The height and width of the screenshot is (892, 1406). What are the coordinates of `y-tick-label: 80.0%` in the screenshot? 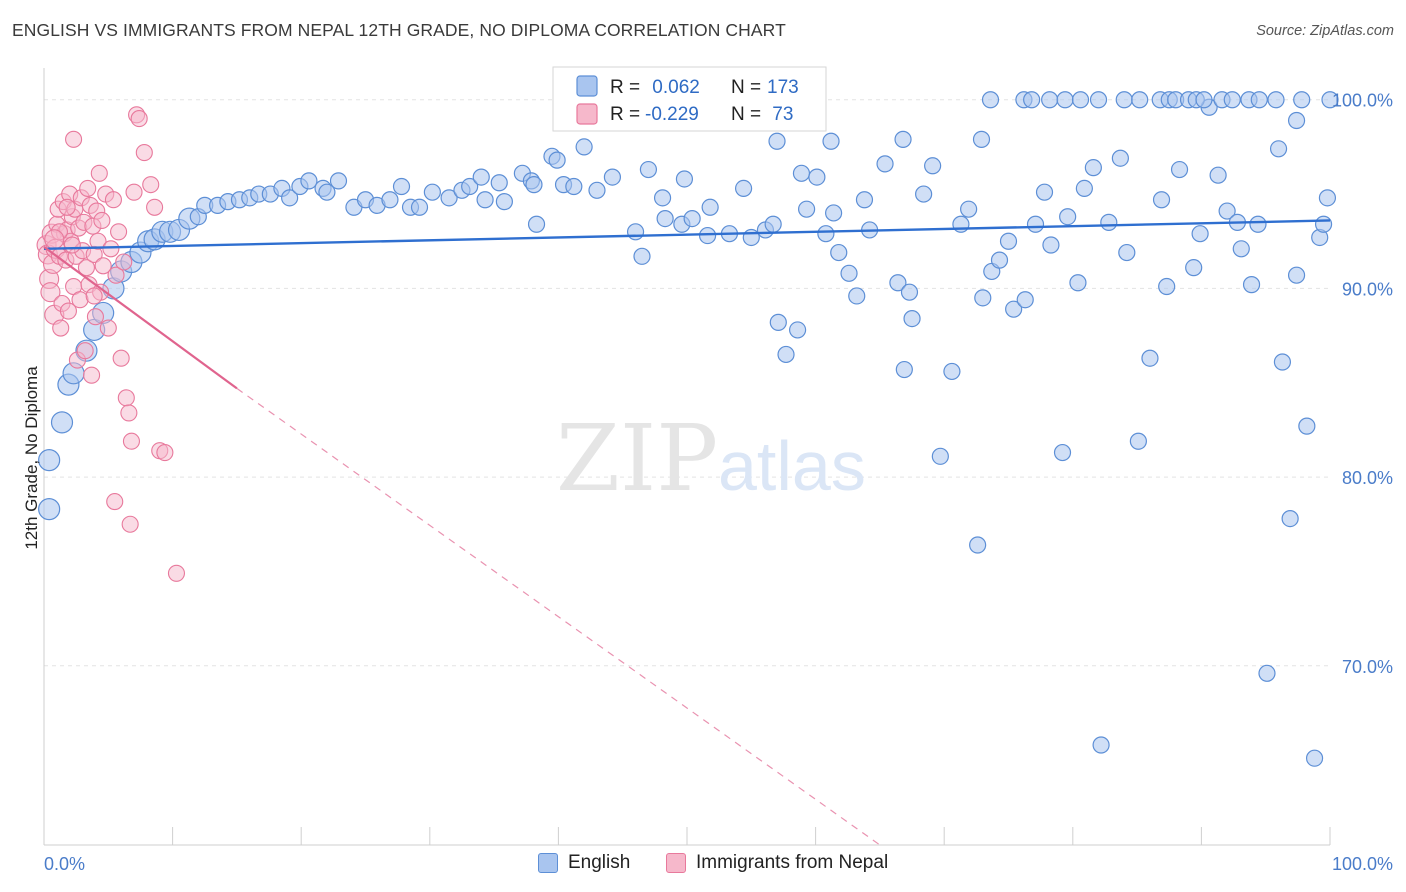 It's located at (1367, 478).